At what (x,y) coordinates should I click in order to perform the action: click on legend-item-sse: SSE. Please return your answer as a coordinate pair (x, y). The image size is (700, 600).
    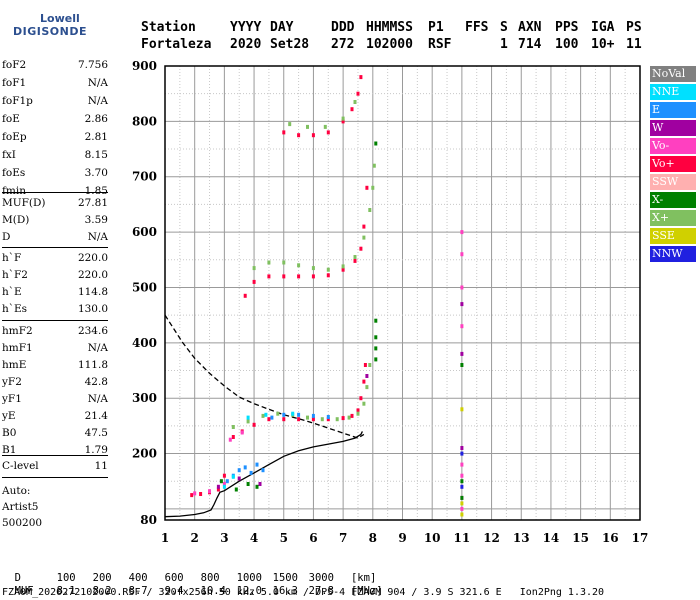
    Looking at the image, I should click on (673, 236).